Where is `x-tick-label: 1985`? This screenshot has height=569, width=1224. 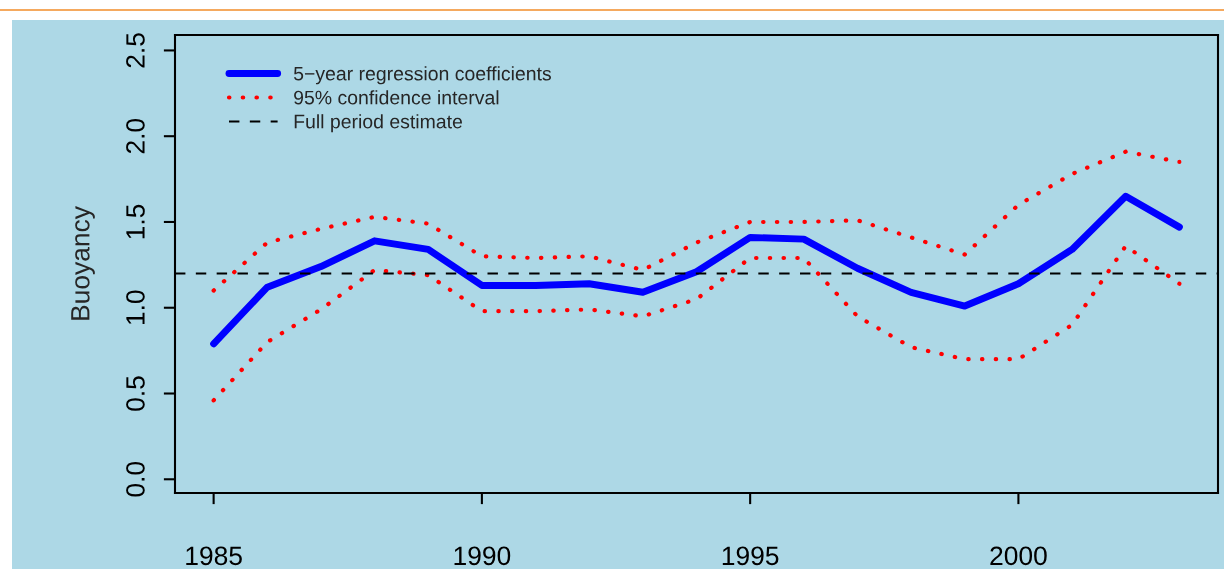 x-tick-label: 1985 is located at coordinates (214, 556).